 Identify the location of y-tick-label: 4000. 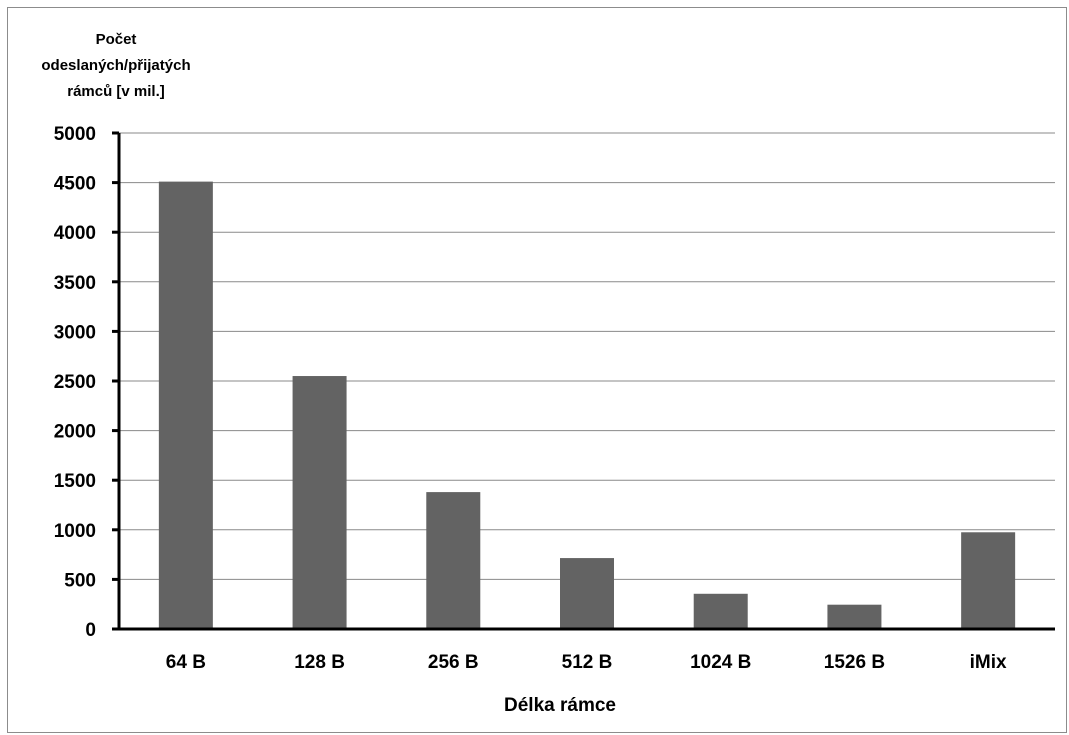
(75, 233).